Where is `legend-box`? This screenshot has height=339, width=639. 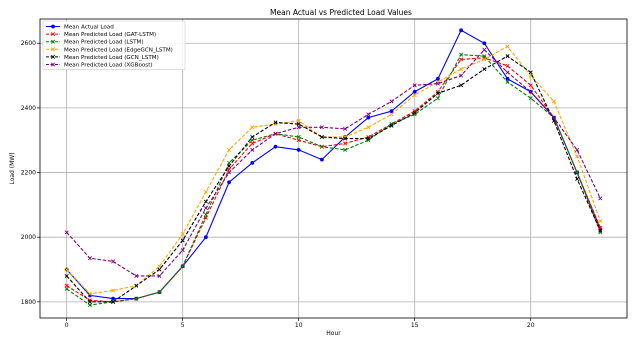
legend-box is located at coordinates (114, 45).